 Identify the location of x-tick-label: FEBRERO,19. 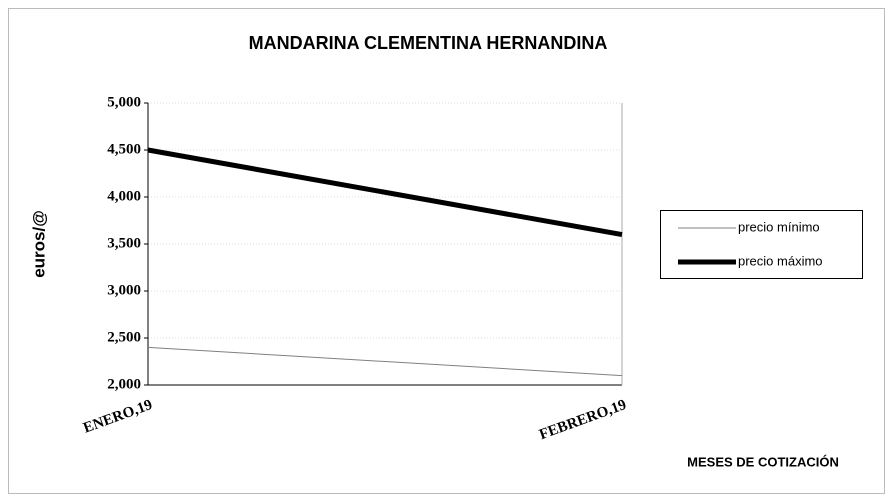
(582, 420).